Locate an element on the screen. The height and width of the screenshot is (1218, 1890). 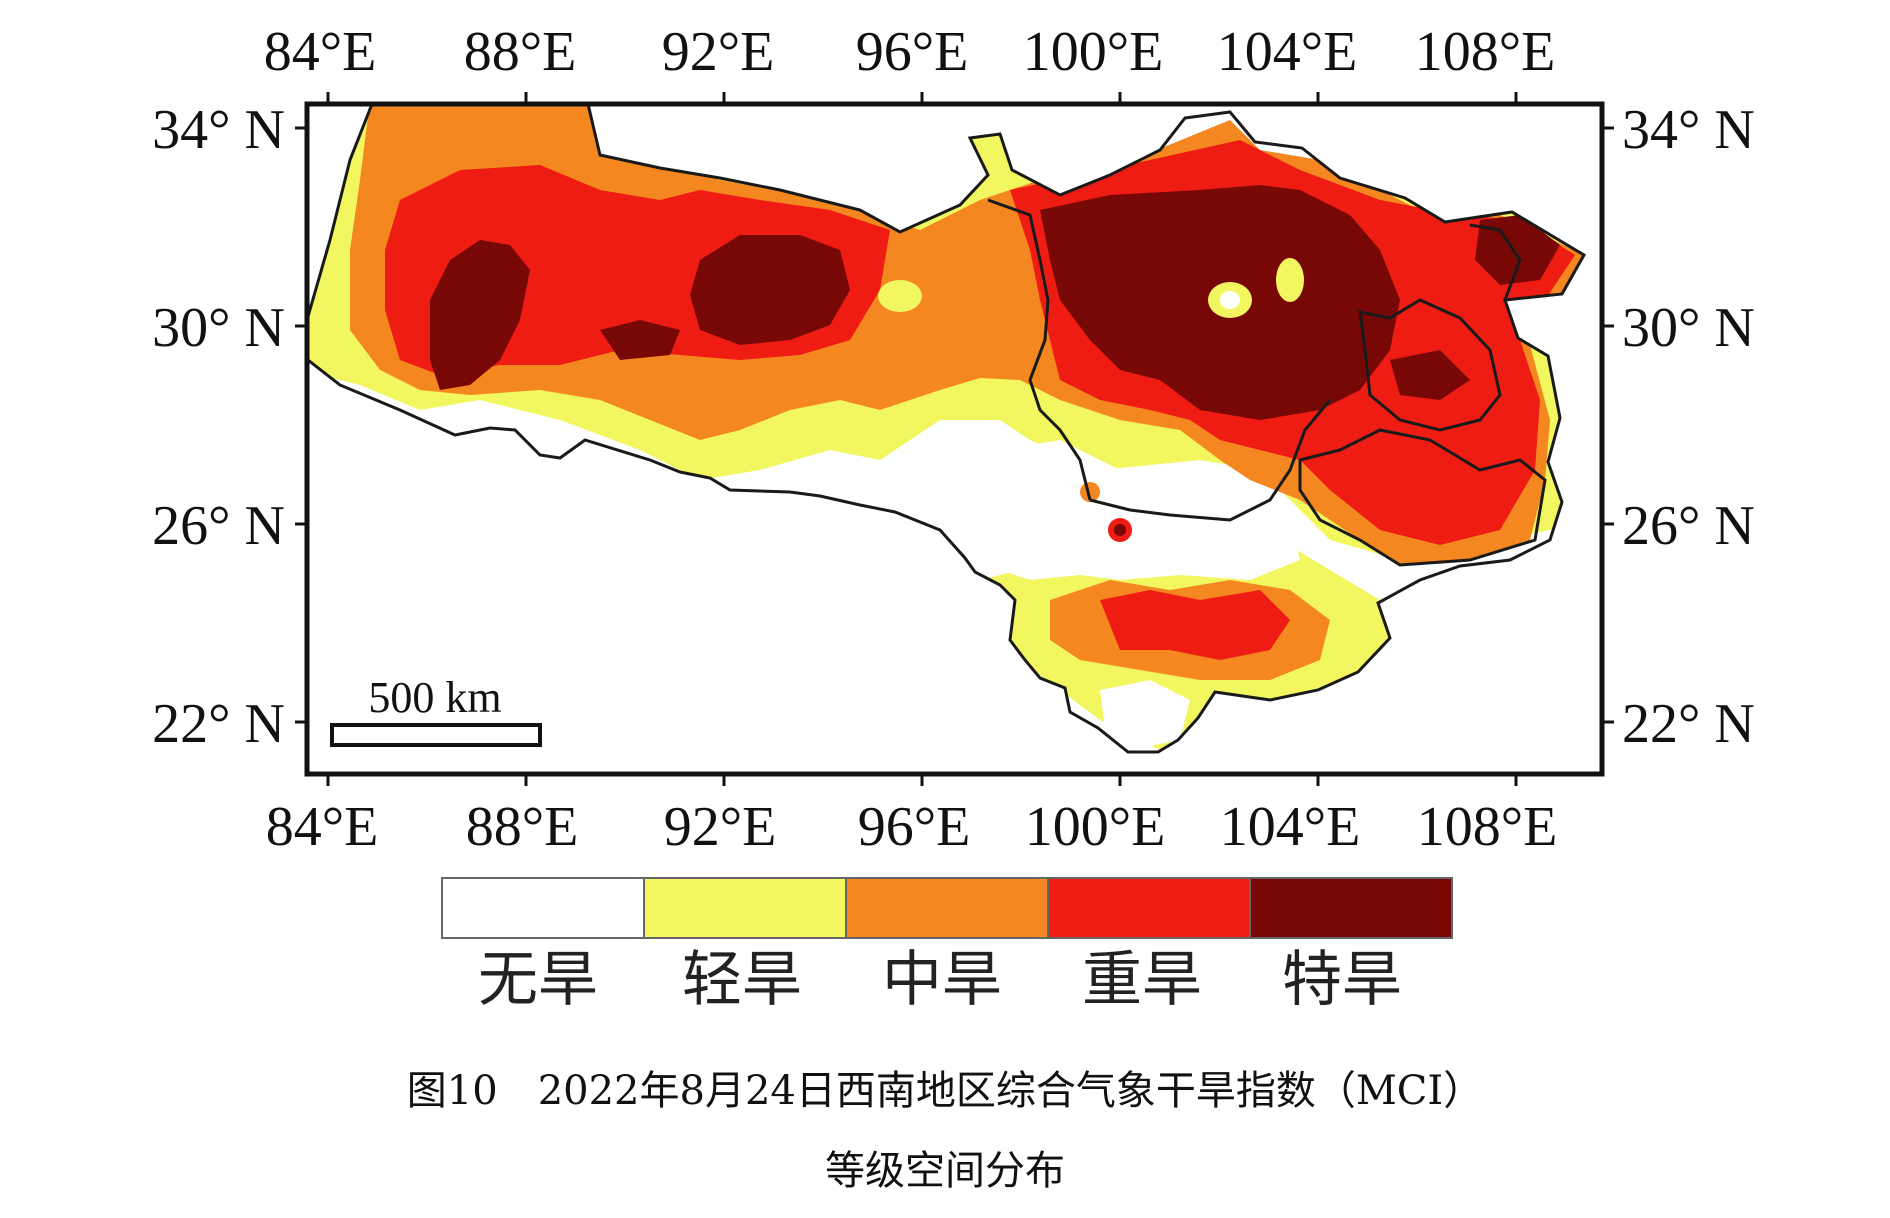
bottom-lon-label: 96°E is located at coordinates (914, 827).